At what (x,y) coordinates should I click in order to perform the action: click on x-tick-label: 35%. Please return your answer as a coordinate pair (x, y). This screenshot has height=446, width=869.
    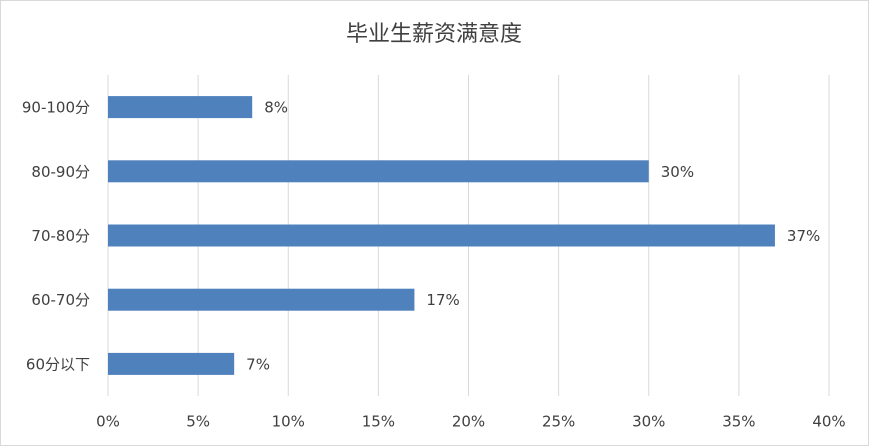
    Looking at the image, I should click on (738, 422).